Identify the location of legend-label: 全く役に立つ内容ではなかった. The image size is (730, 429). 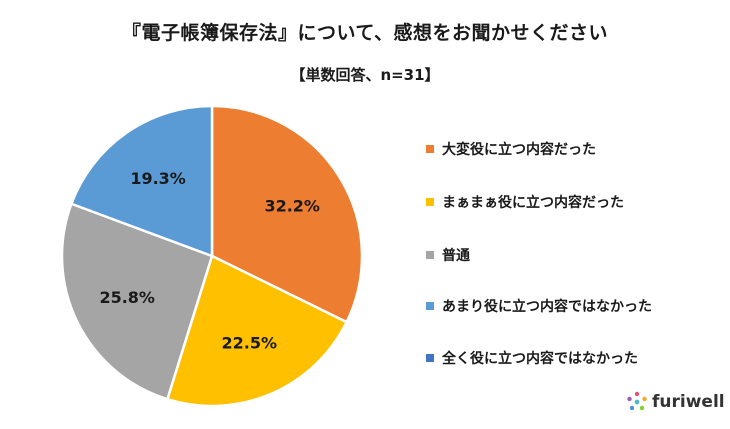
(540, 359).